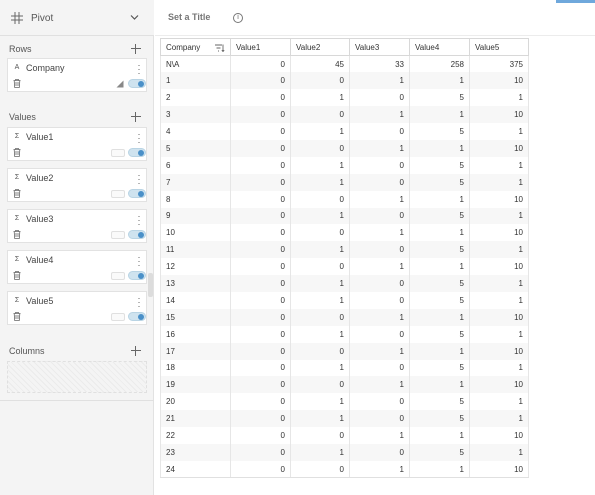 The image size is (595, 495). Describe the element at coordinates (195, 165) in the screenshot. I see `row-label-cell: 6` at that location.